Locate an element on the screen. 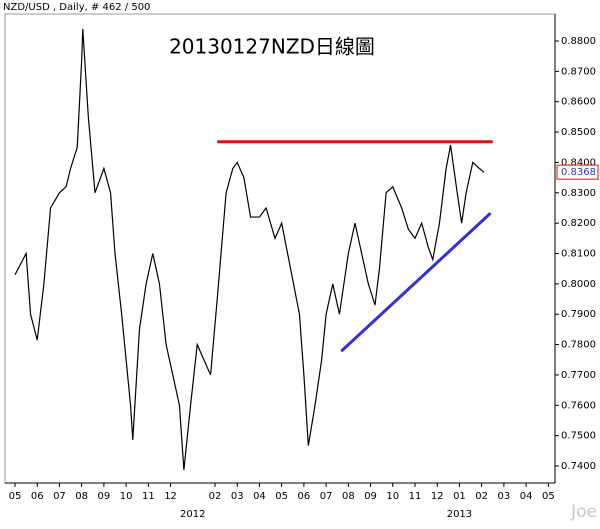 The image size is (600, 529). y-tick-label: 0.8800 is located at coordinates (578, 41).